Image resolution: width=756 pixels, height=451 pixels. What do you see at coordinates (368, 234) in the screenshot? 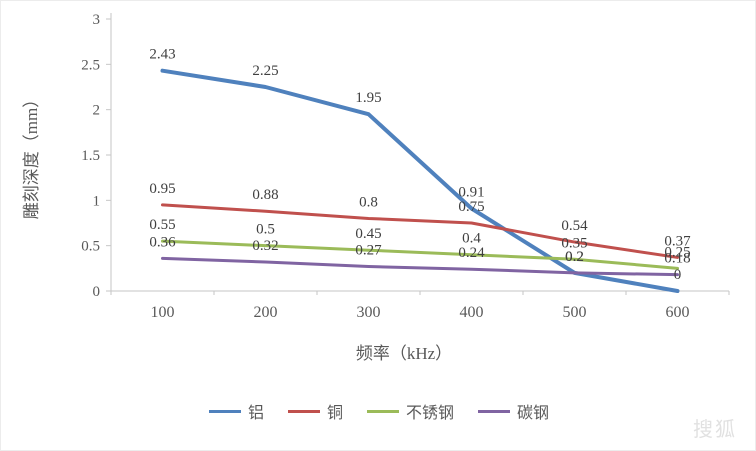
I see `data-label: 0.45` at bounding box center [368, 234].